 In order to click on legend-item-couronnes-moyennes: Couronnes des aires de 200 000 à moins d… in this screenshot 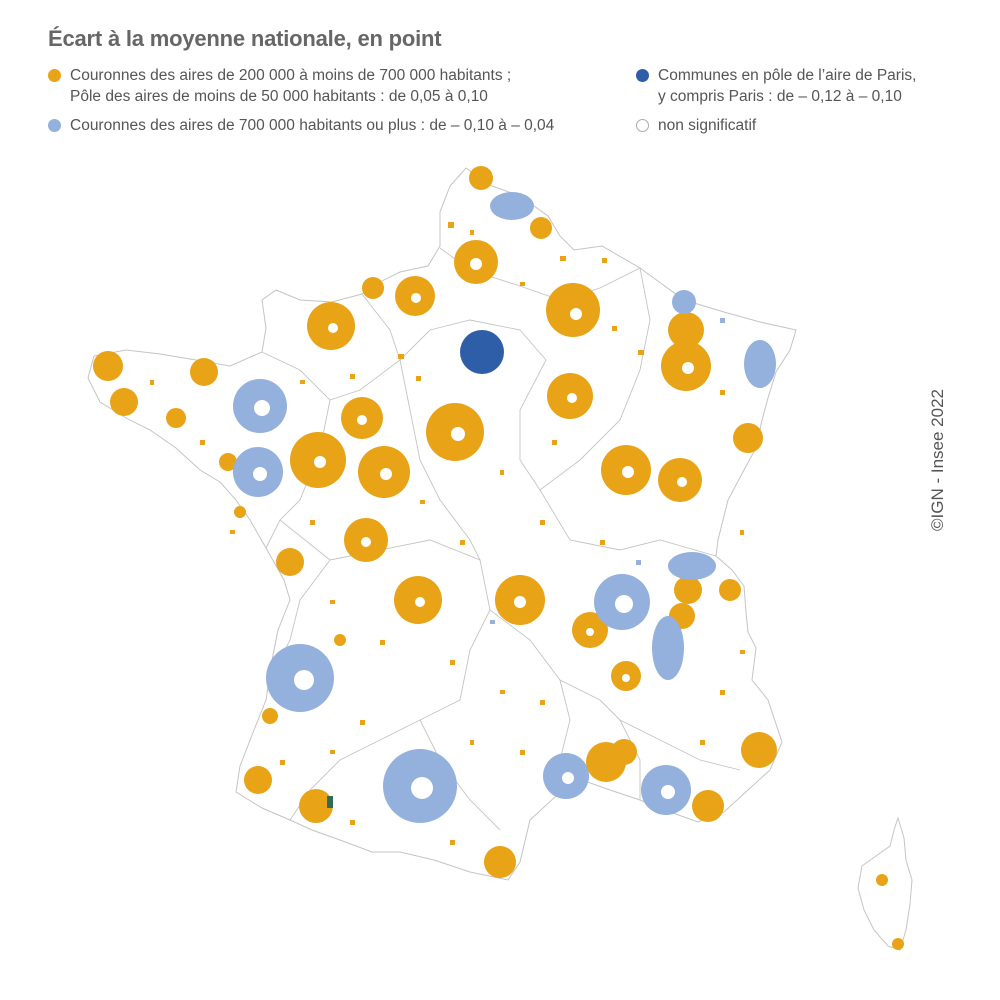, I will do `click(279, 86)`.